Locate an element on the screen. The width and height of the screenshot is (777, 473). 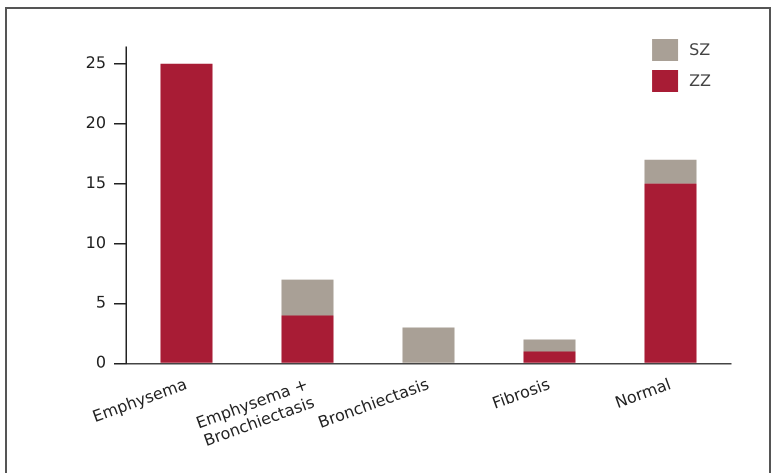
legend-label: ZZ is located at coordinates (700, 80).